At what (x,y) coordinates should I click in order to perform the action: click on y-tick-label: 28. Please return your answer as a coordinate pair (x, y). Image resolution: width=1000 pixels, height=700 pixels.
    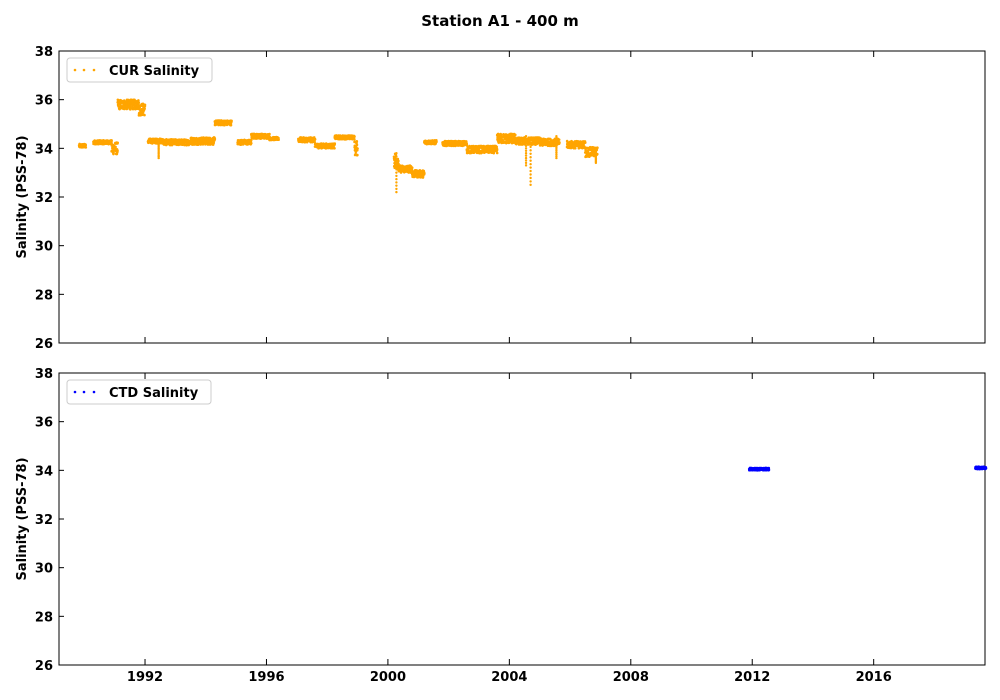
    Looking at the image, I should click on (44, 295).